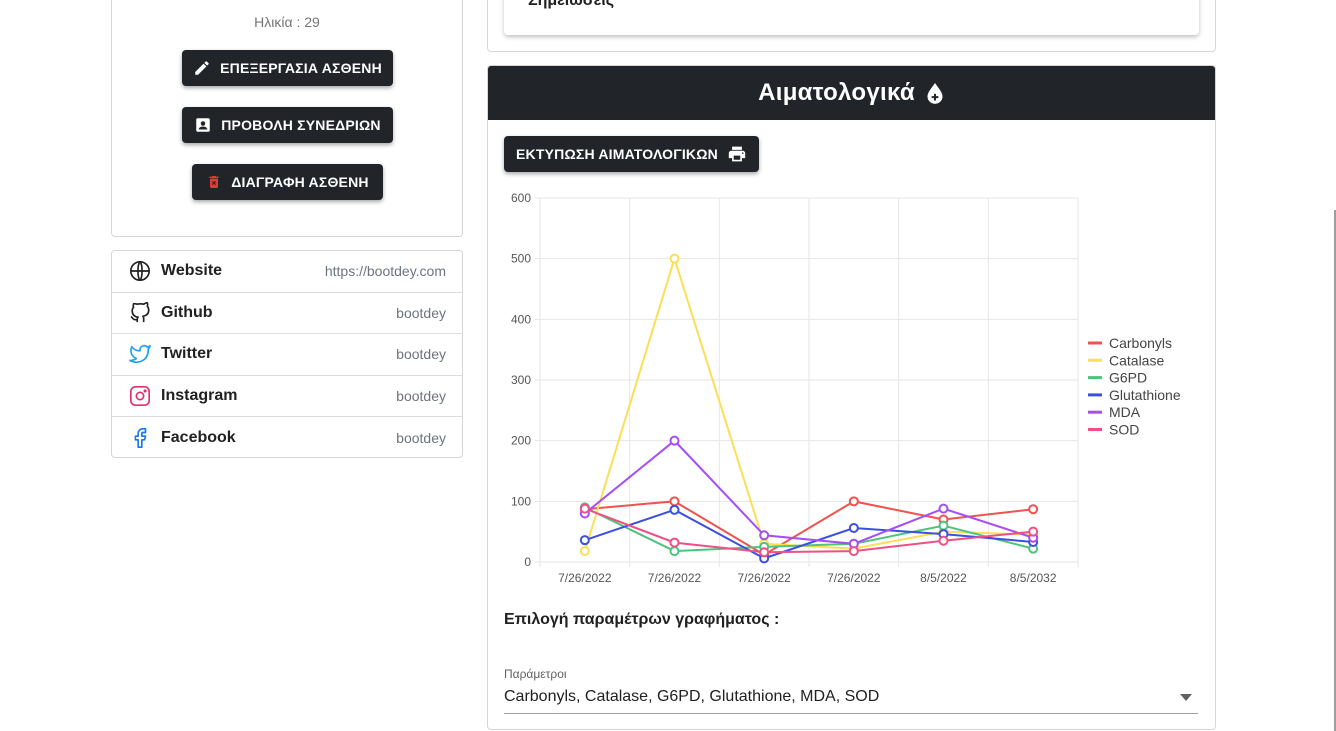 The image size is (1336, 731). What do you see at coordinates (1125, 412) in the screenshot?
I see `legend-label: MDA` at bounding box center [1125, 412].